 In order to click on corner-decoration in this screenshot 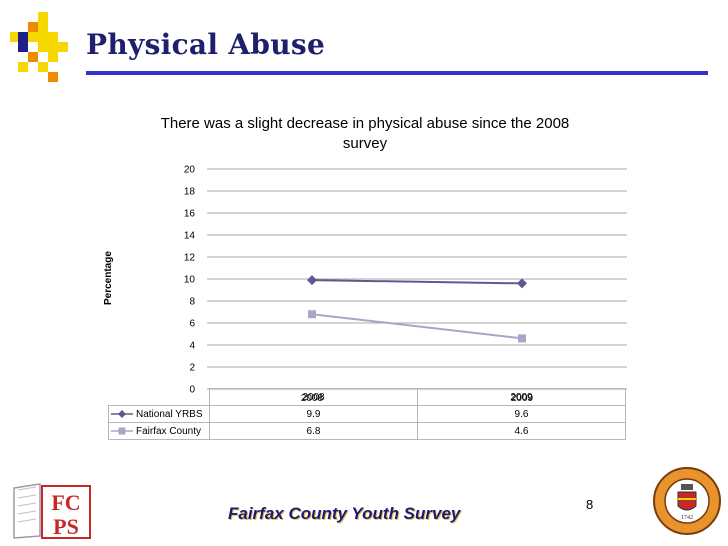, I will do `click(40, 45)`.